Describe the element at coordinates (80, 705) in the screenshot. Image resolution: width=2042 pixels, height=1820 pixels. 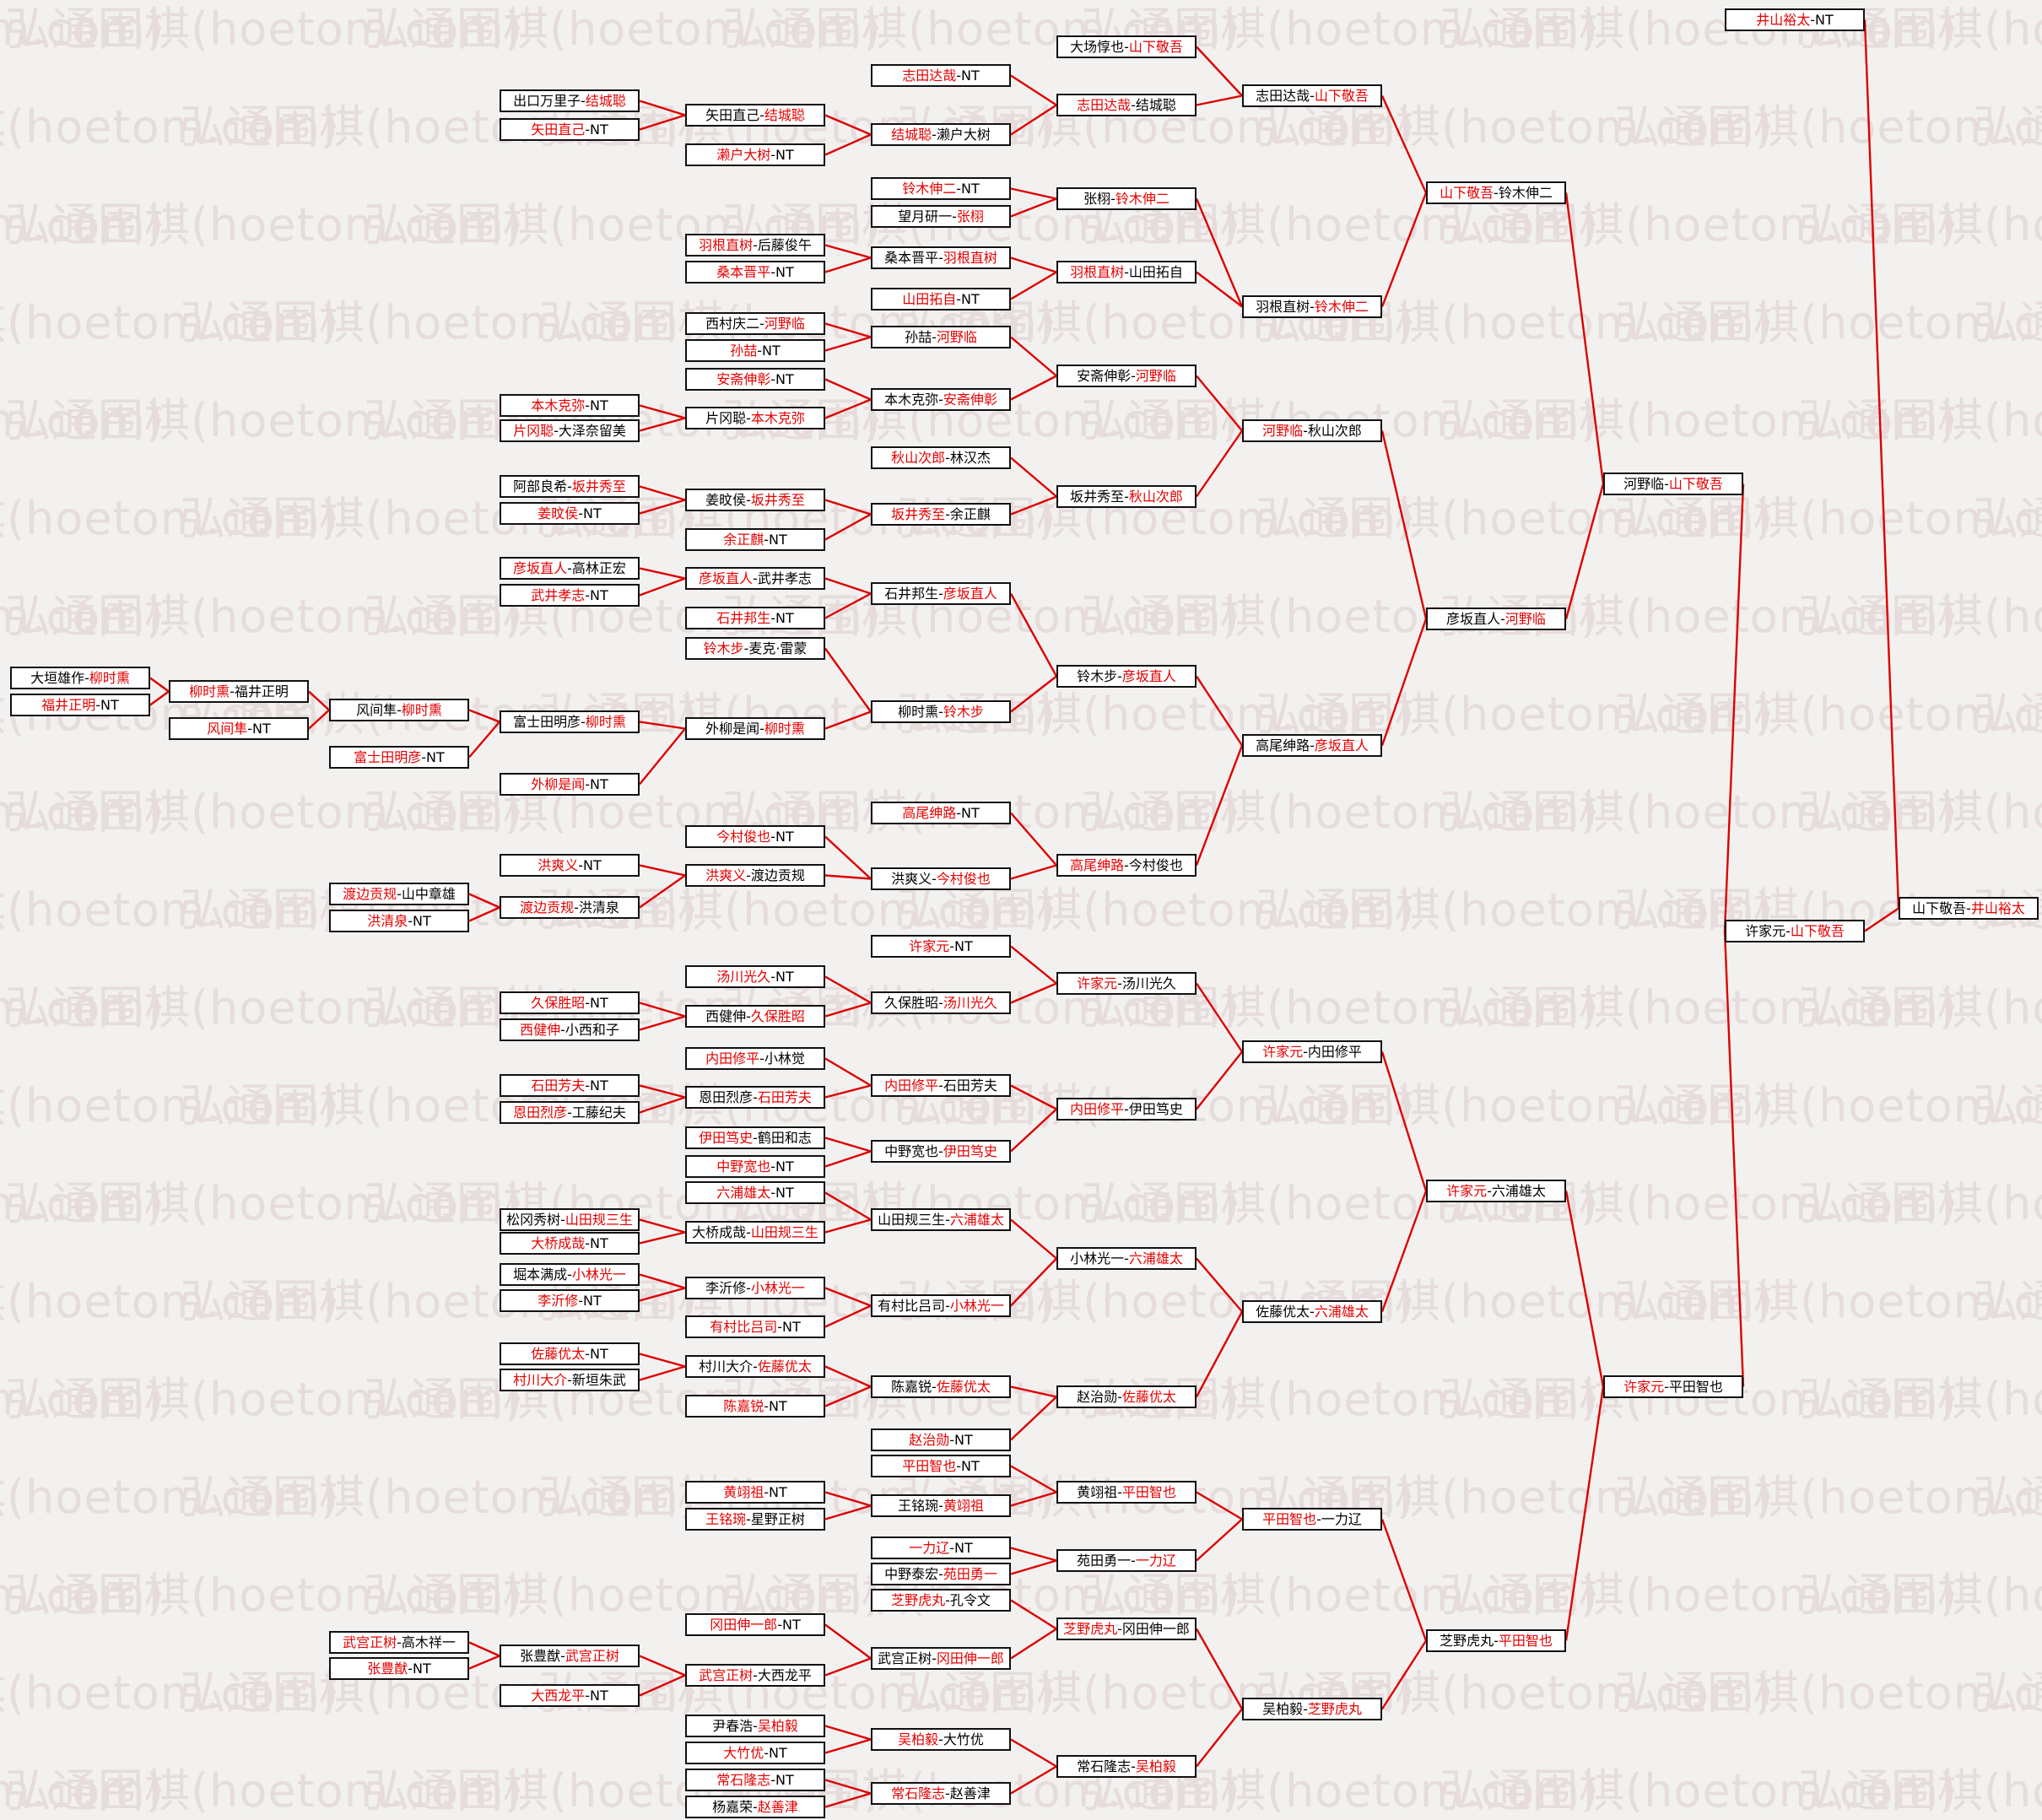
I see `match-box: 福井正明-NT` at that location.